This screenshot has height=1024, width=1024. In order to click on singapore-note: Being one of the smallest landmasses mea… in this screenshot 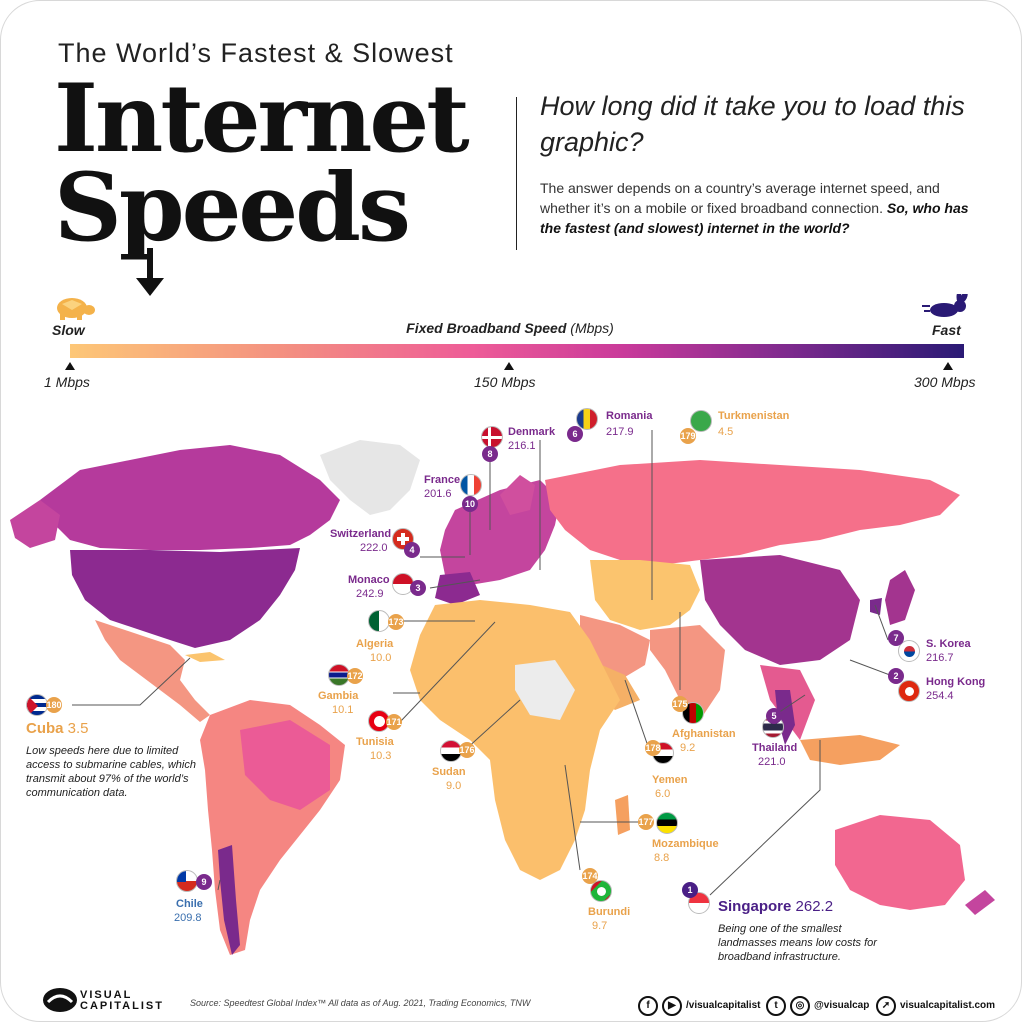, I will do `click(797, 943)`.